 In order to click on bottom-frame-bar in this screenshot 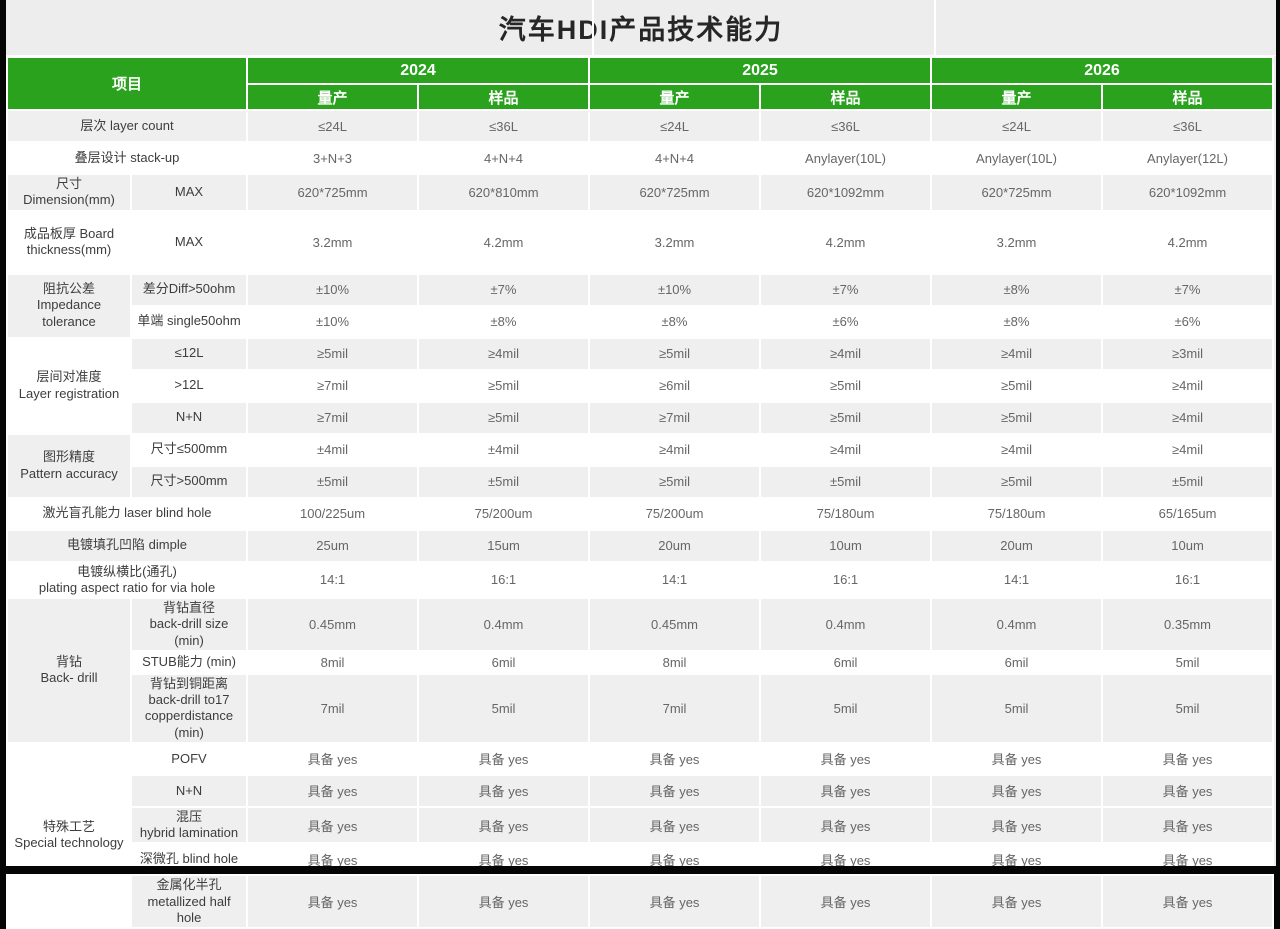, I will do `click(640, 870)`.